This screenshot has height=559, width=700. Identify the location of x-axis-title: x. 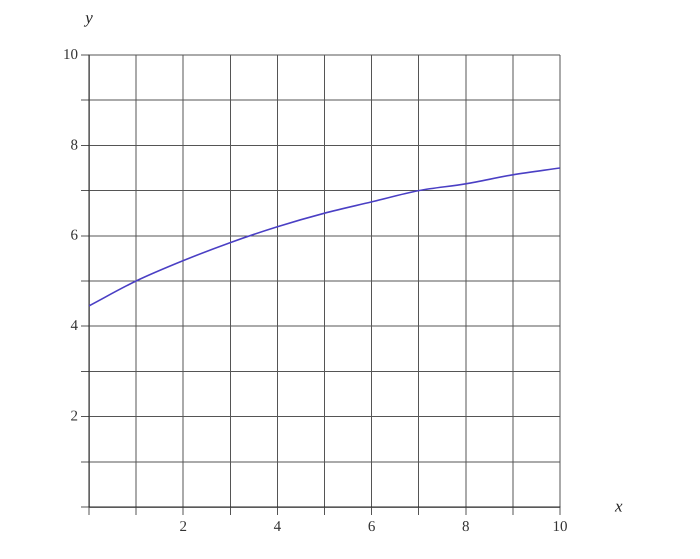
(618, 506).